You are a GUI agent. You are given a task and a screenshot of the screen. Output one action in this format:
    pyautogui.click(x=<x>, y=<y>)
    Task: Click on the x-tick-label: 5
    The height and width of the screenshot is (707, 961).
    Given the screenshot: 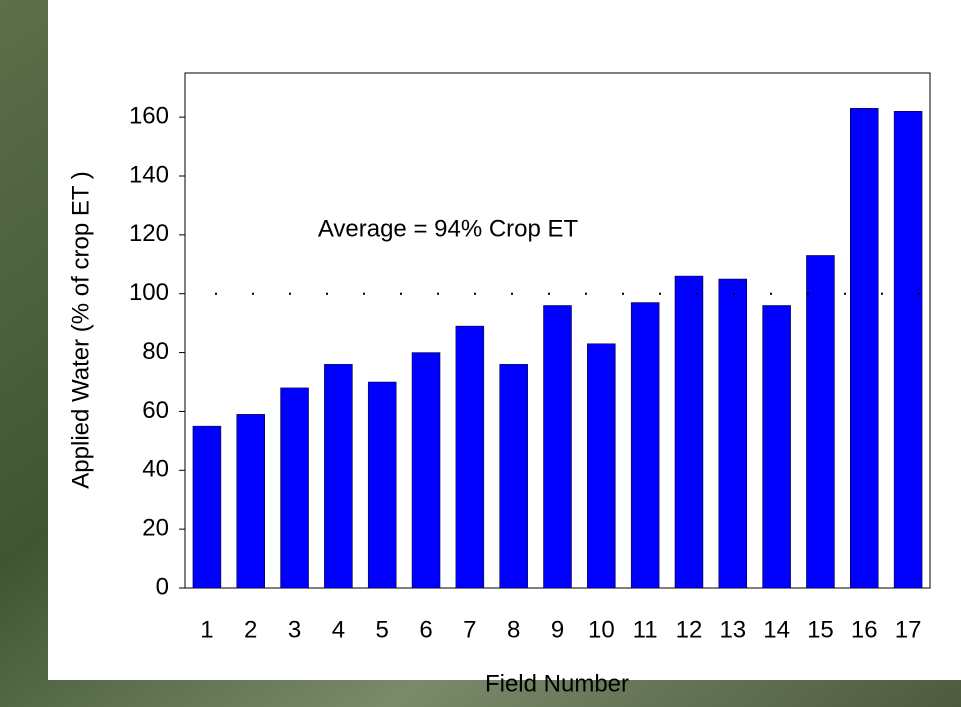 What is the action you would take?
    pyautogui.click(x=382, y=629)
    